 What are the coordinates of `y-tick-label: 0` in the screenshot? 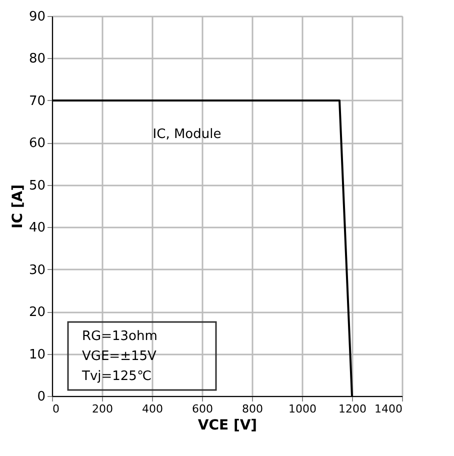 It's located at (41, 397).